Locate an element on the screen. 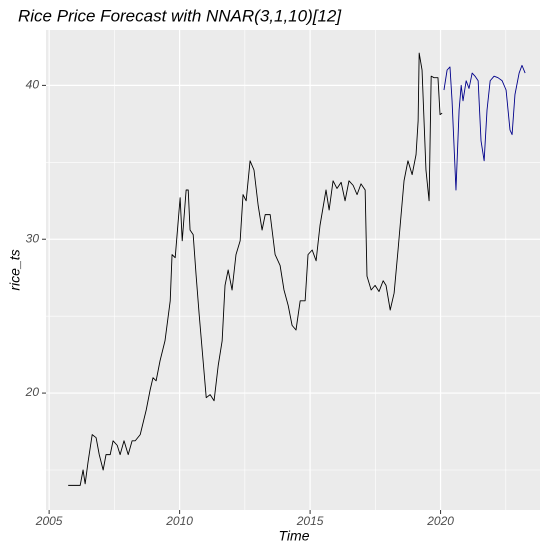 This screenshot has width=549, height=548. y-axis-label: rice_ts is located at coordinates (15, 269).